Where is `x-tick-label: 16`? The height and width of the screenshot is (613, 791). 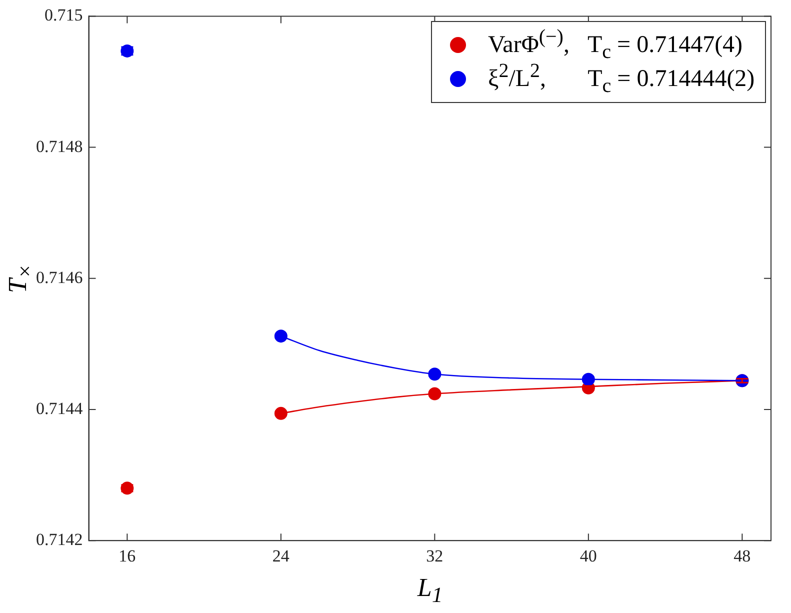
x-tick-label: 16 is located at coordinates (127, 556).